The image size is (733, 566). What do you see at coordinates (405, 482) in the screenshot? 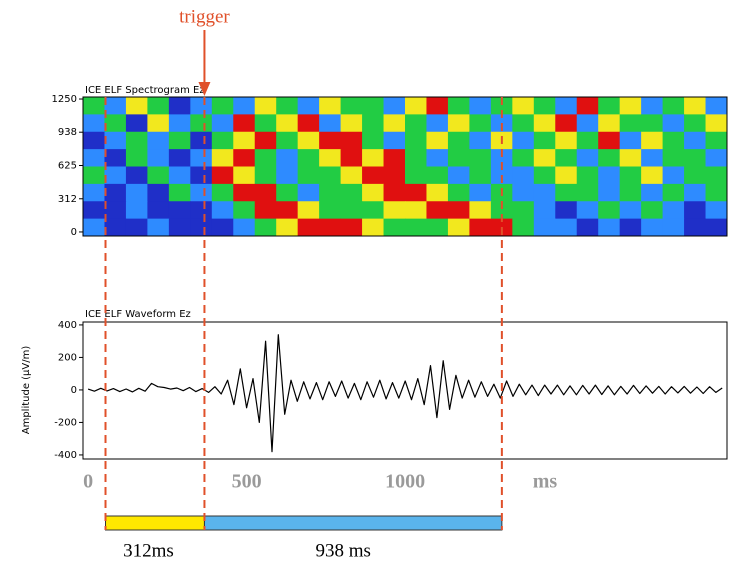
I see `x-tick-label: 1000` at bounding box center [405, 482].